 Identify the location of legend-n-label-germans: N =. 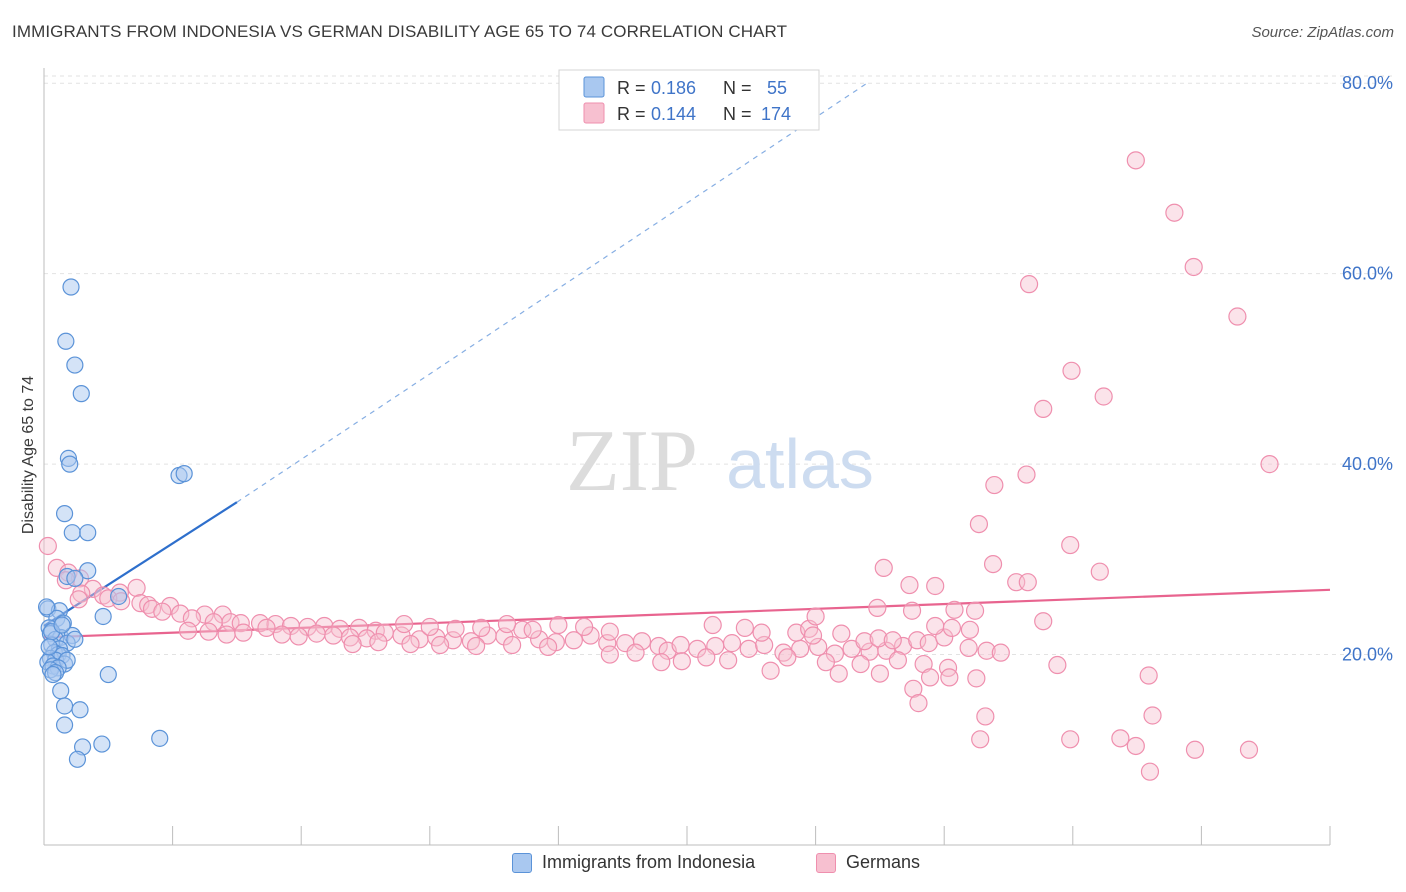
(737, 114).